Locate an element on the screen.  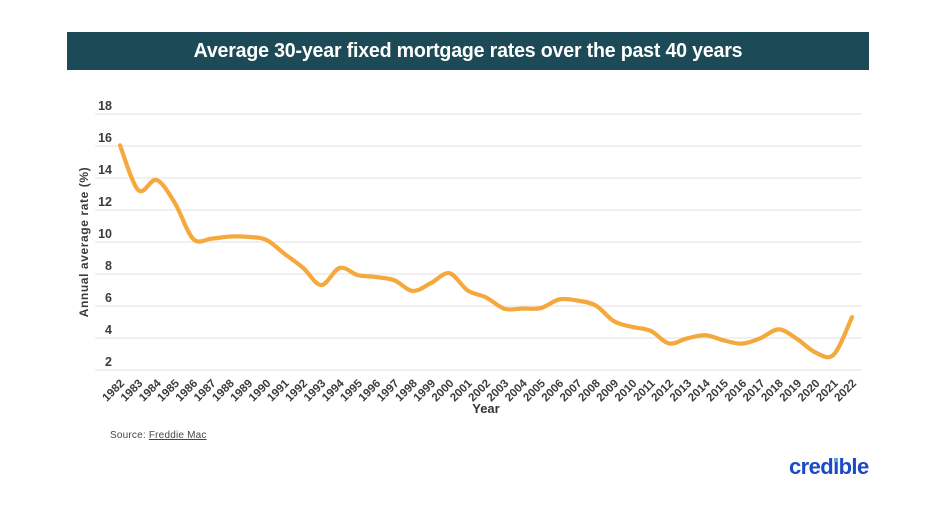
y-tick-label: 4 is located at coordinates (108, 330).